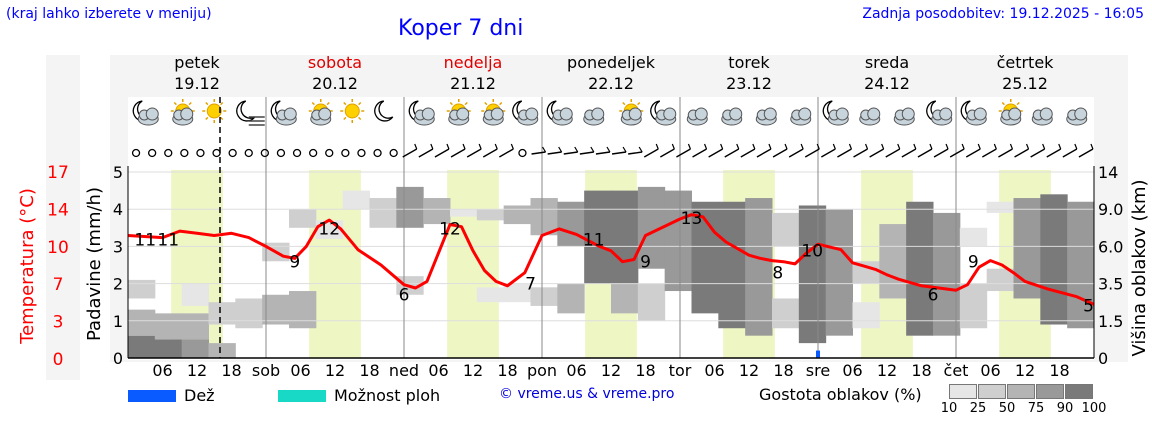  What do you see at coordinates (692, 219) in the screenshot?
I see `temperature-label: 13` at bounding box center [692, 219].